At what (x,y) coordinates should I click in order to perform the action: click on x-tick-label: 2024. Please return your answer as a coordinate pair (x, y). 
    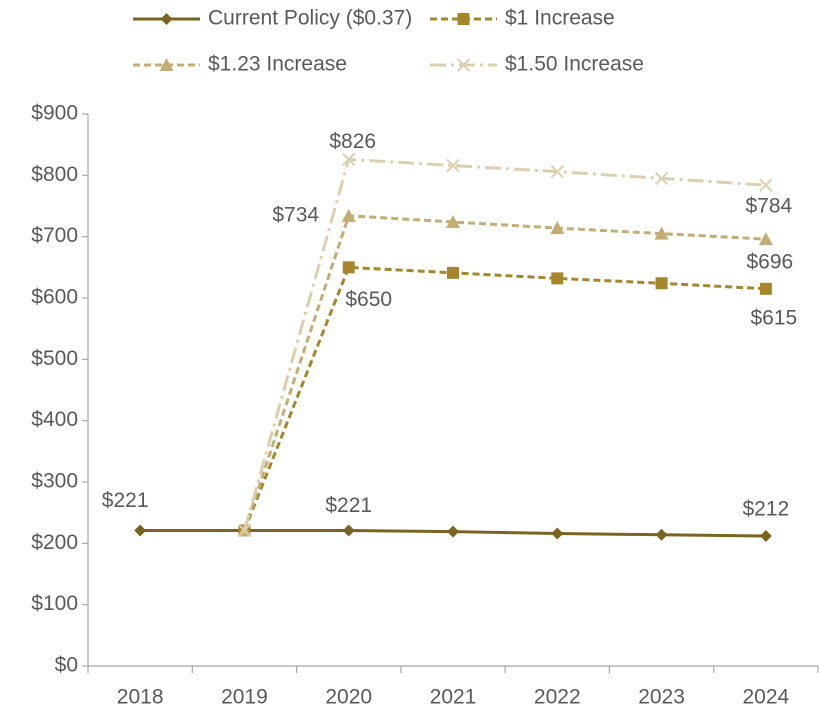
    Looking at the image, I should click on (765, 697).